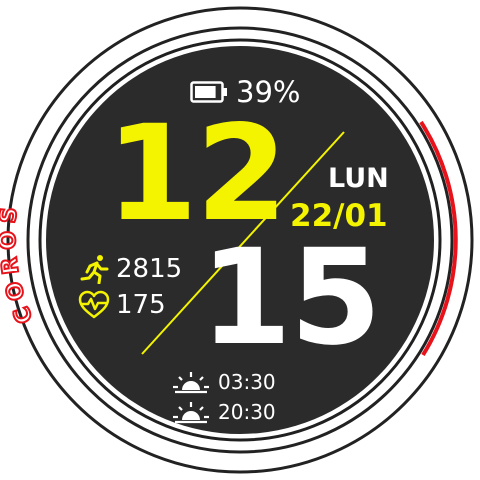  Describe the element at coordinates (438, 238) in the screenshot. I see `red-accent-arc` at that location.